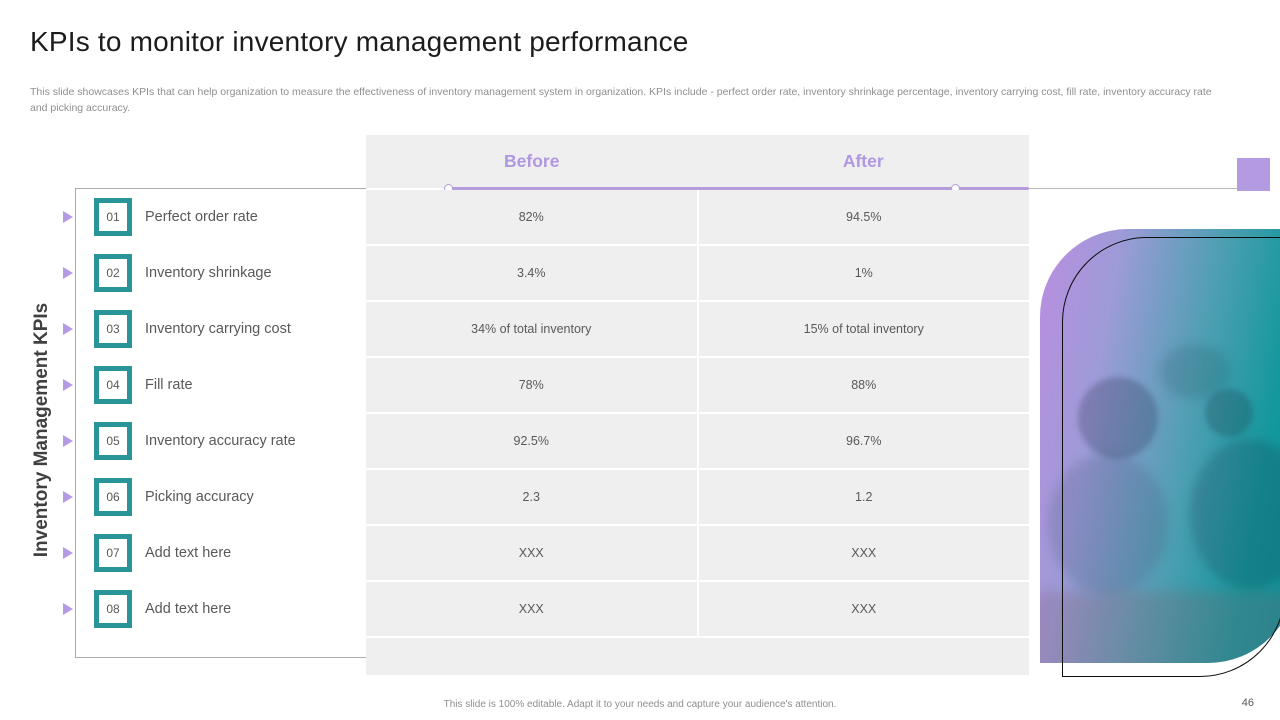 The height and width of the screenshot is (720, 1280). Describe the element at coordinates (697, 656) in the screenshot. I see `table-footer-strip` at that location.